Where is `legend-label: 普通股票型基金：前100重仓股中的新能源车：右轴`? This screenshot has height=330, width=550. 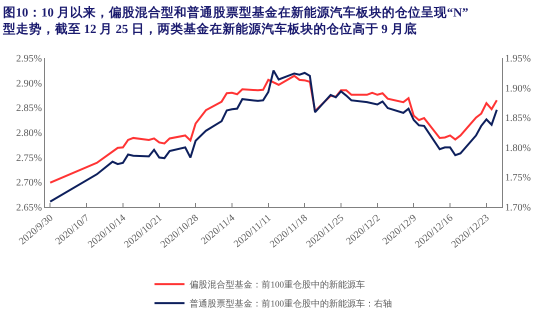
legend-label: 普通股票型基金：前100重仓股中的新能源车：右轴 is located at coordinates (291, 303).